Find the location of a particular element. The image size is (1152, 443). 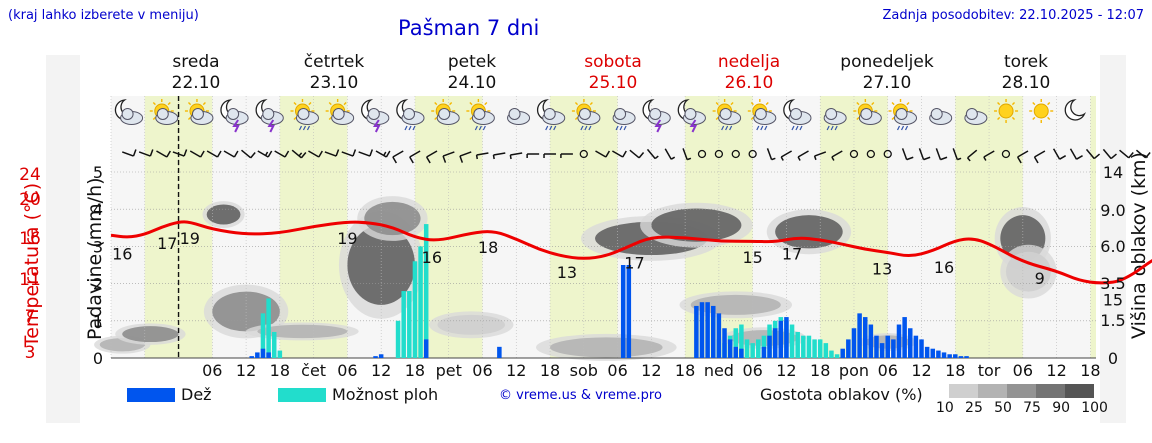

day-tick: sob is located at coordinates (584, 370).